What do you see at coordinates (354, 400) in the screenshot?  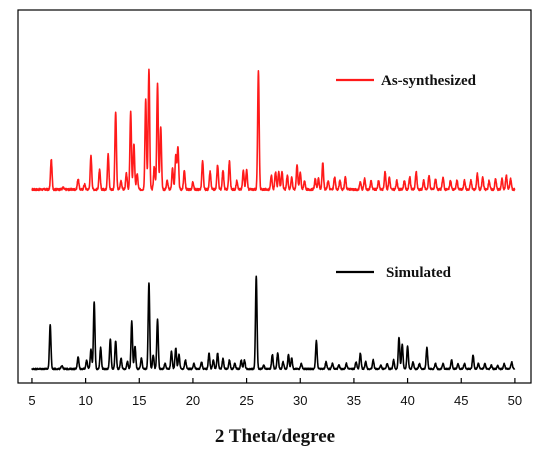 I see `x-tick-label-35: 35` at bounding box center [354, 400].